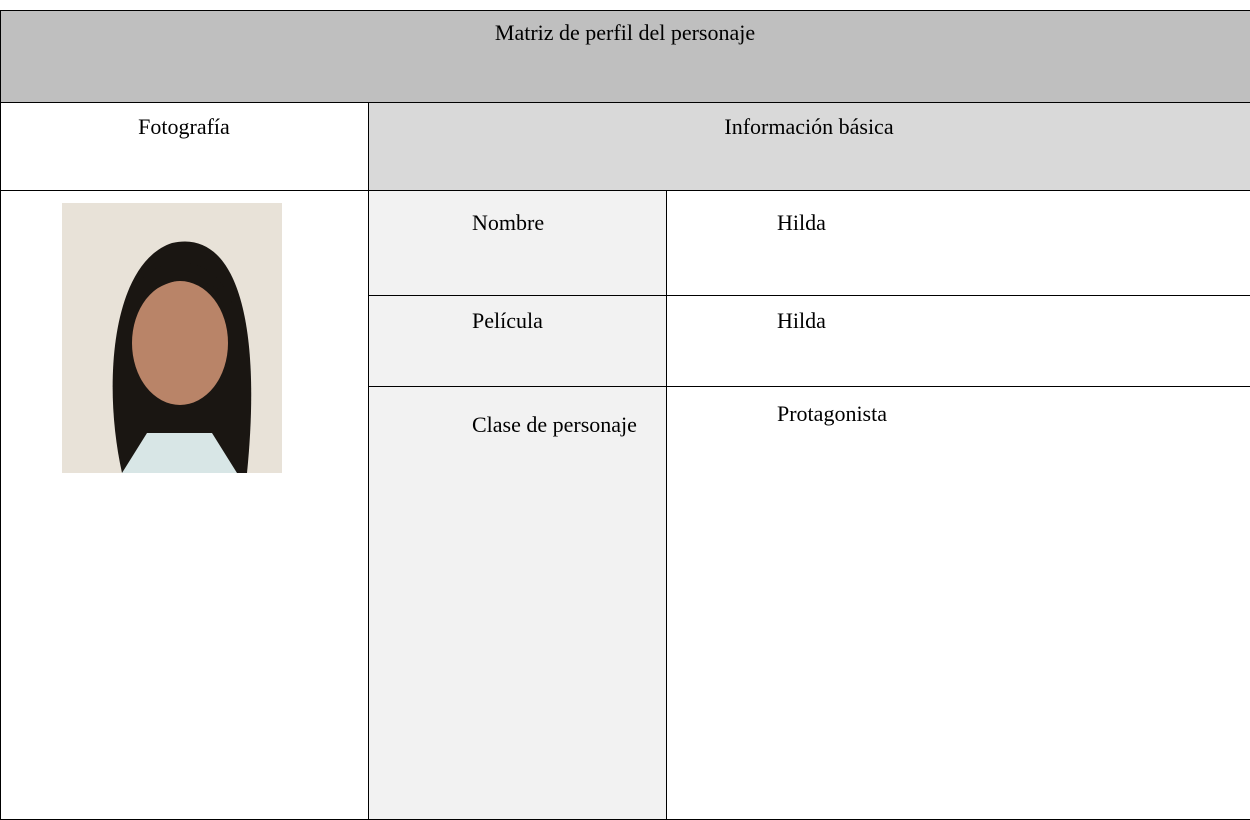 The width and height of the screenshot is (1250, 820). I want to click on title-row, so click(625, 56).